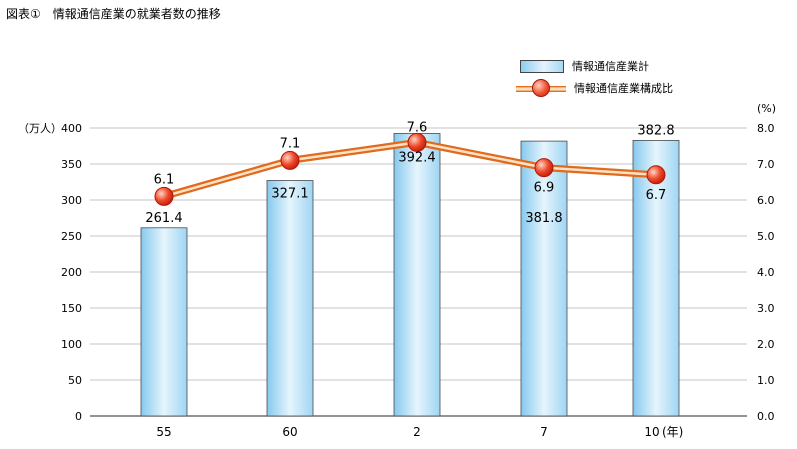 This screenshot has width=797, height=449. What do you see at coordinates (164, 179) in the screenshot?
I see `line-data-label: 6.1` at bounding box center [164, 179].